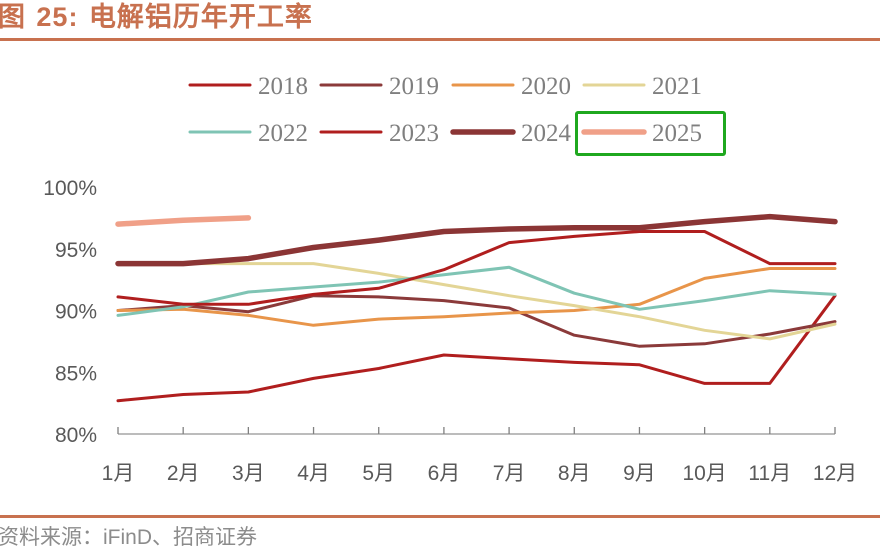  Describe the element at coordinates (76, 435) in the screenshot. I see `y-tick-label: 80%` at that location.